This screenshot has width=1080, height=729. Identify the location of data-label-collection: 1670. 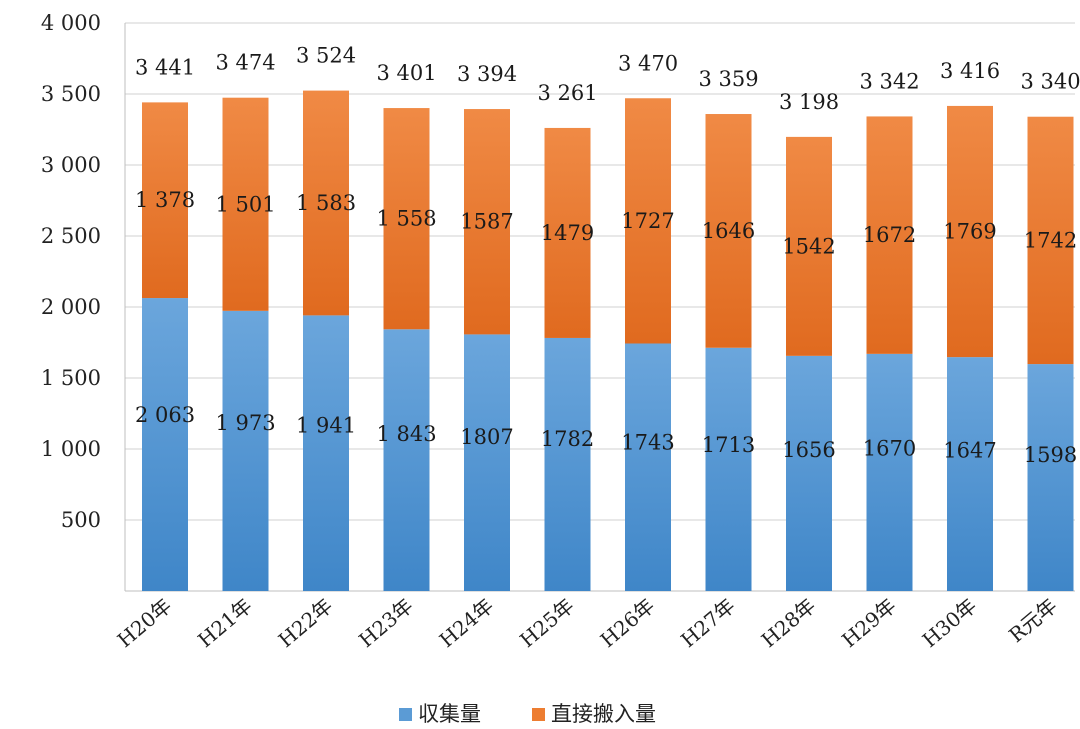
(889, 449).